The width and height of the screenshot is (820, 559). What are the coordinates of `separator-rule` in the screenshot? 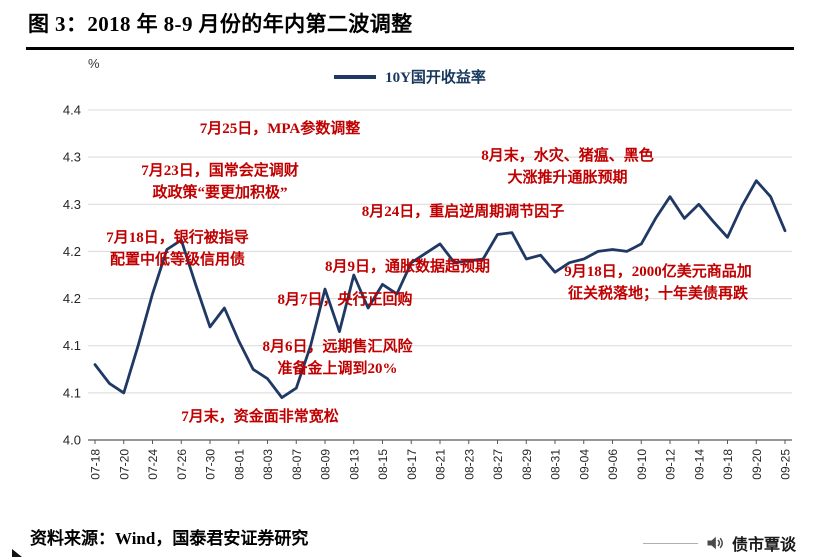 It's located at (670, 543).